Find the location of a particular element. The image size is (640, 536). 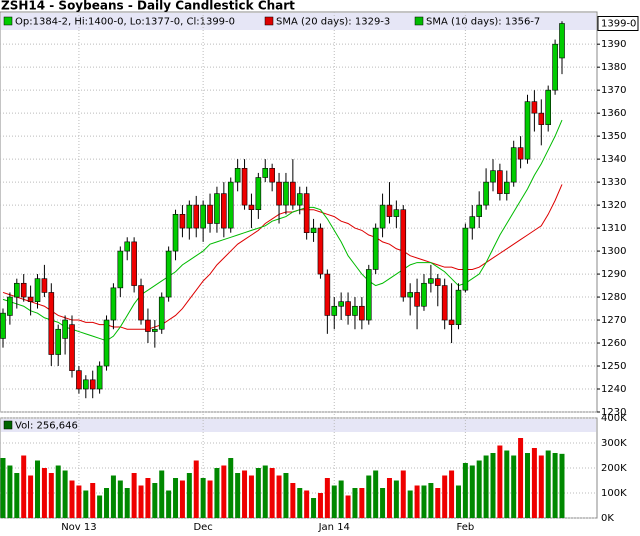

x-tick-label: Jan 14 is located at coordinates (334, 527).